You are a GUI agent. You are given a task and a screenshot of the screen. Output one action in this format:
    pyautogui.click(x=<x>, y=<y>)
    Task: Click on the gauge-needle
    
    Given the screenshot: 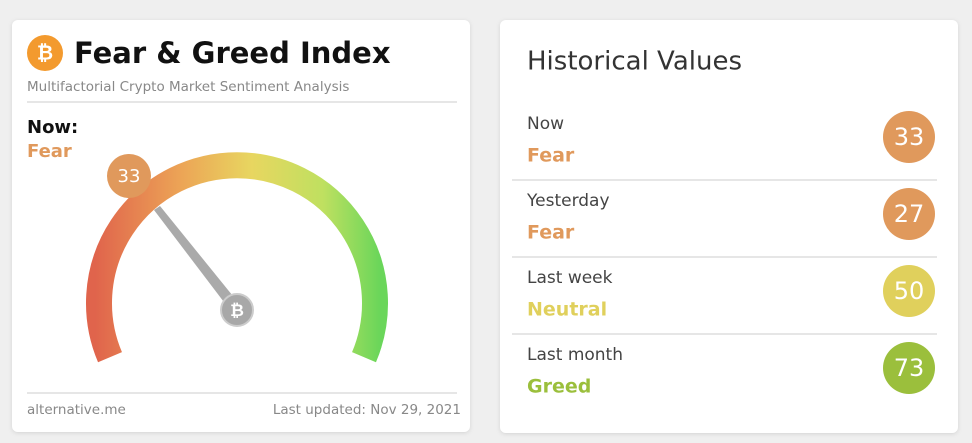 What is the action you would take?
    pyautogui.click(x=197, y=260)
    